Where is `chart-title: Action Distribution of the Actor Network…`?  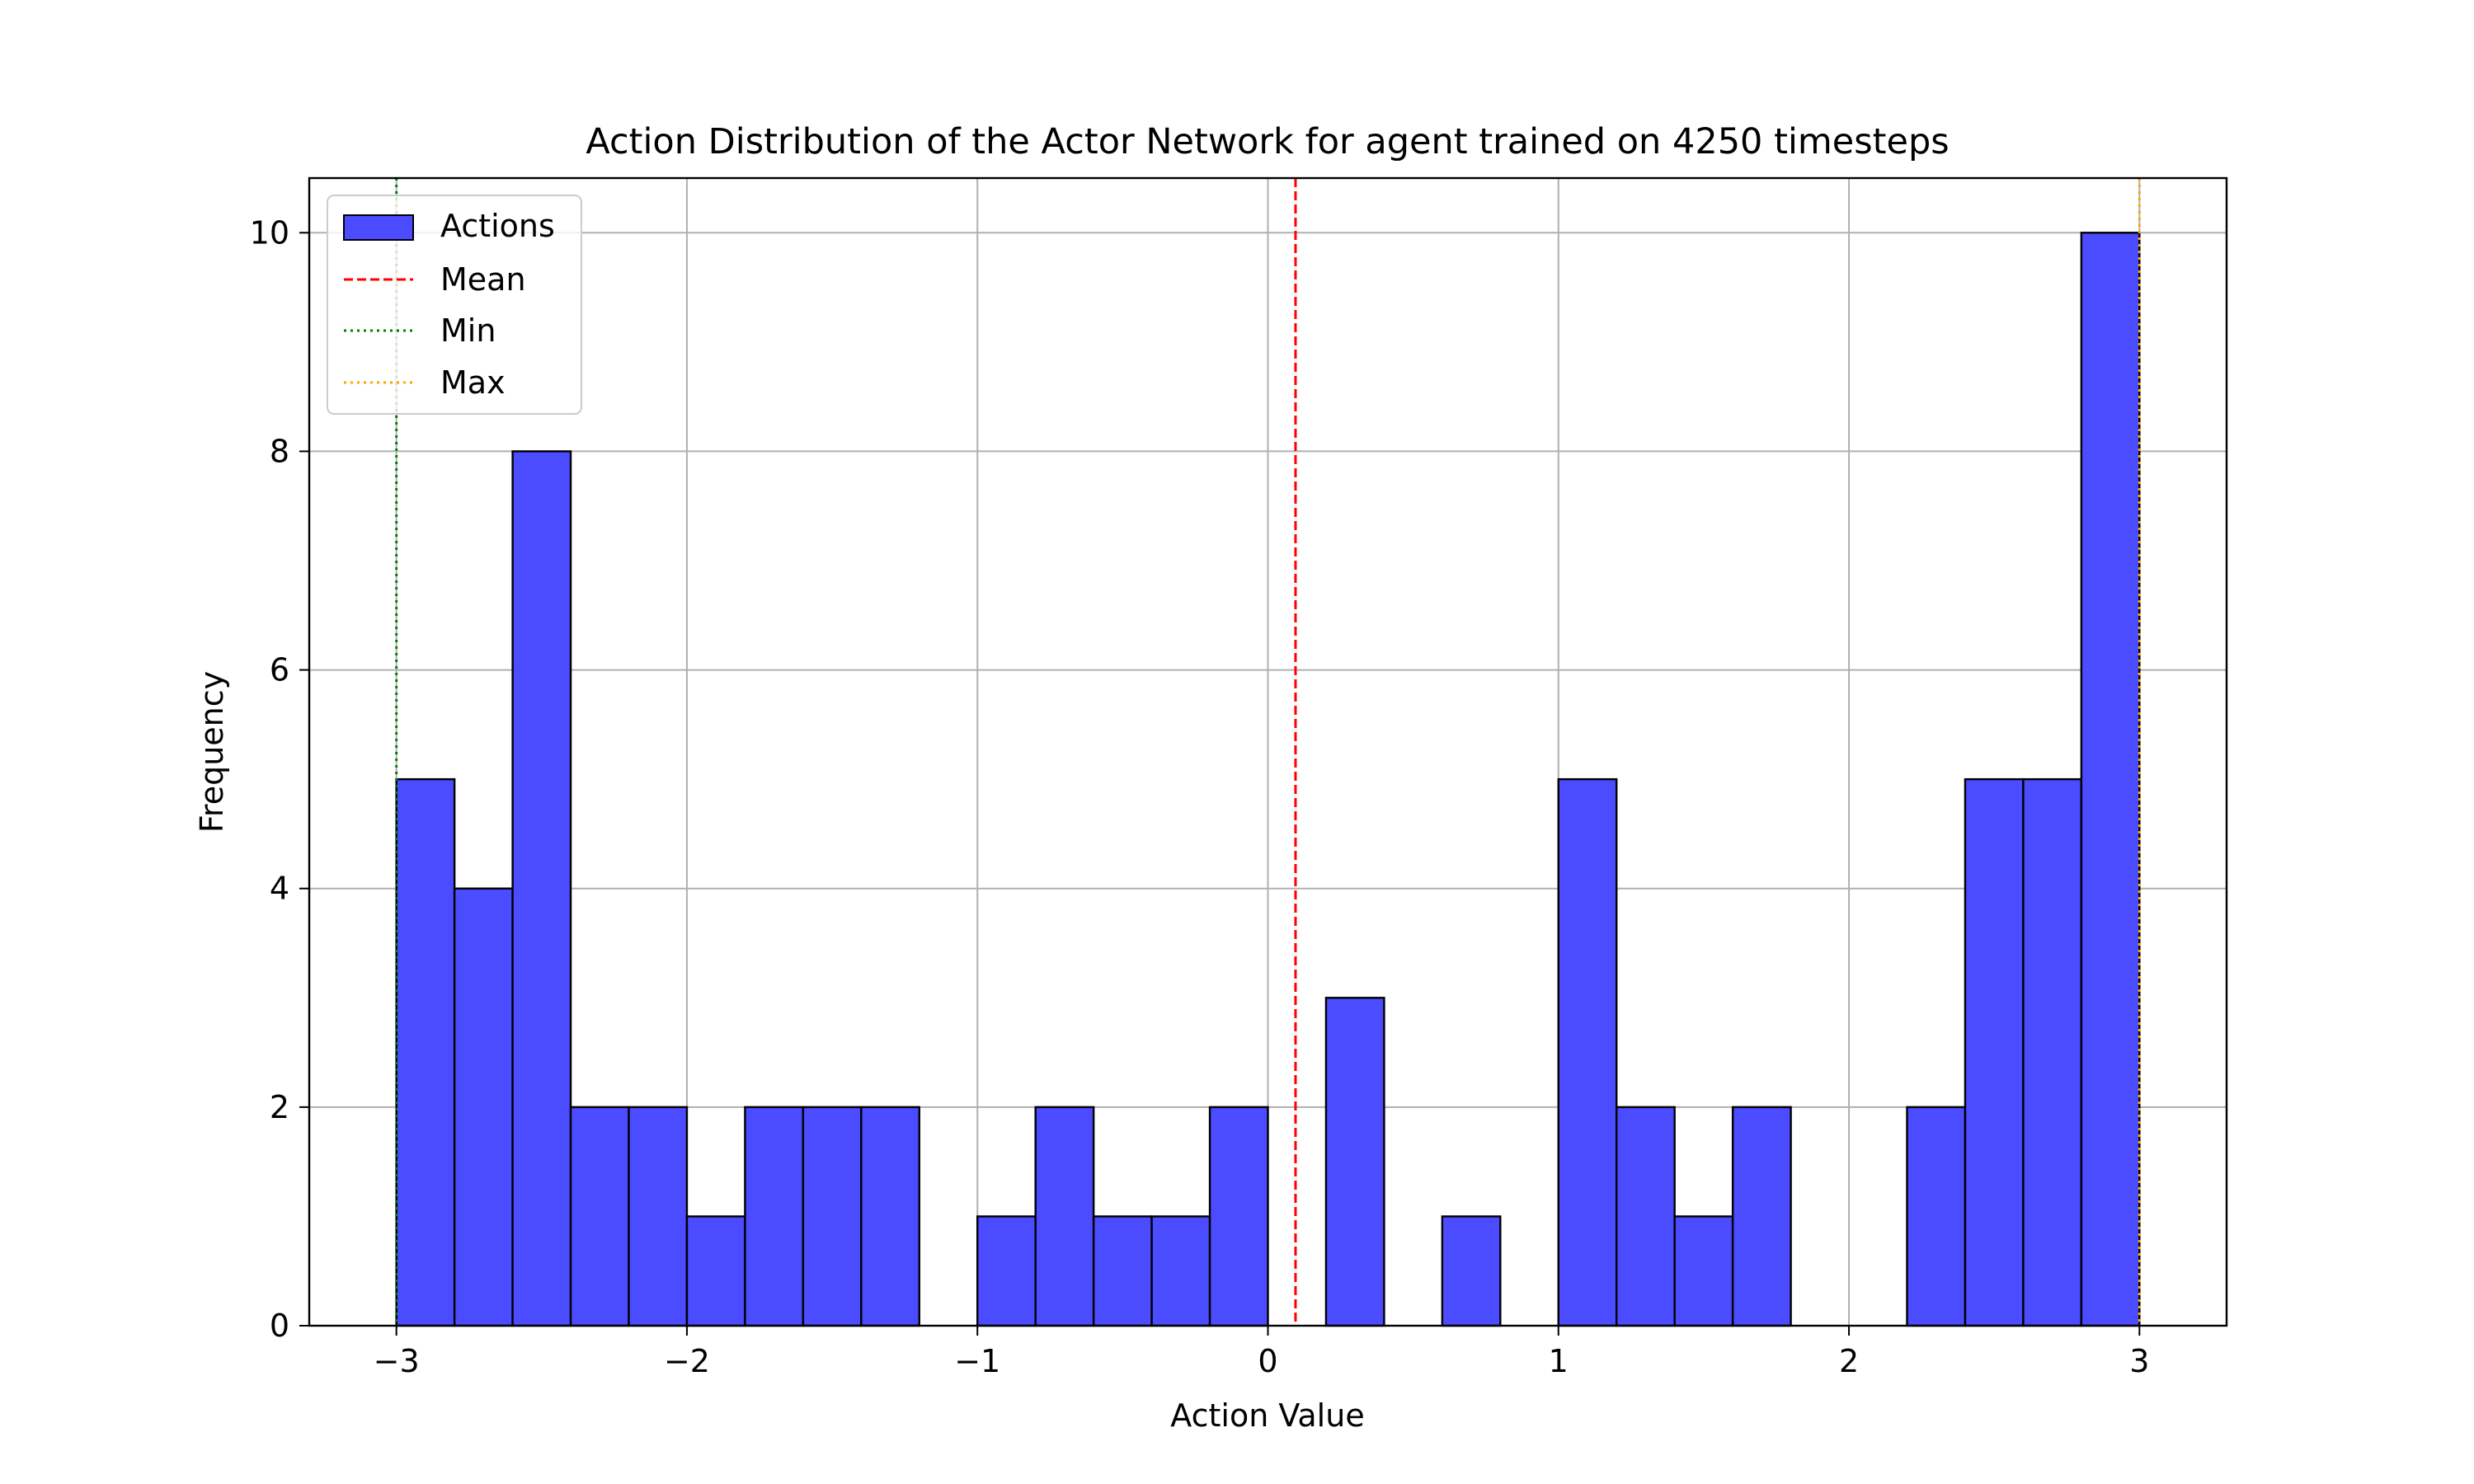
chart-title: Action Distribution of the Actor Network… is located at coordinates (1267, 141).